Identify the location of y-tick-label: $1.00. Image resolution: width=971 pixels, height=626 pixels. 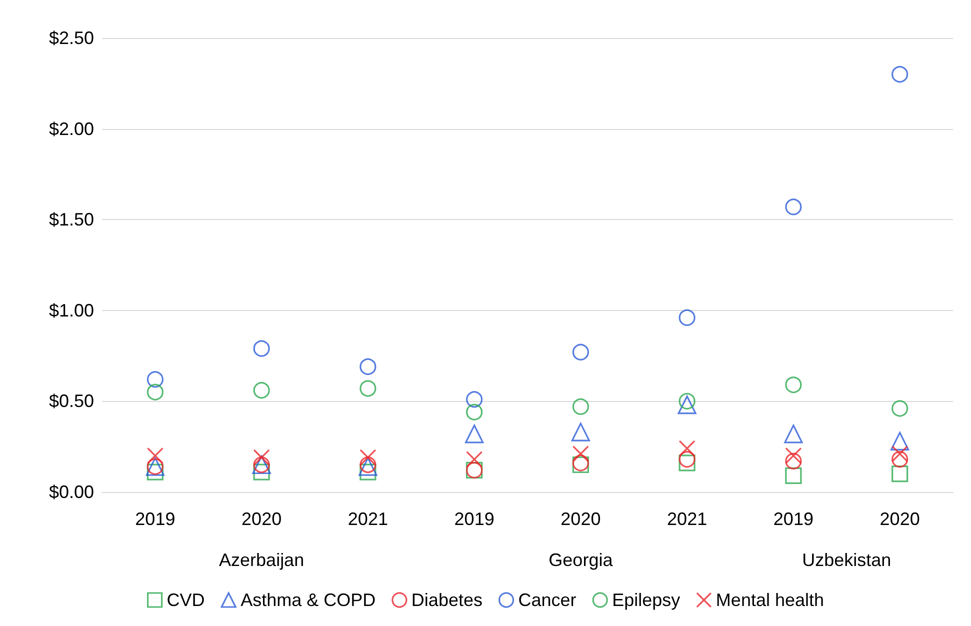
(71, 310).